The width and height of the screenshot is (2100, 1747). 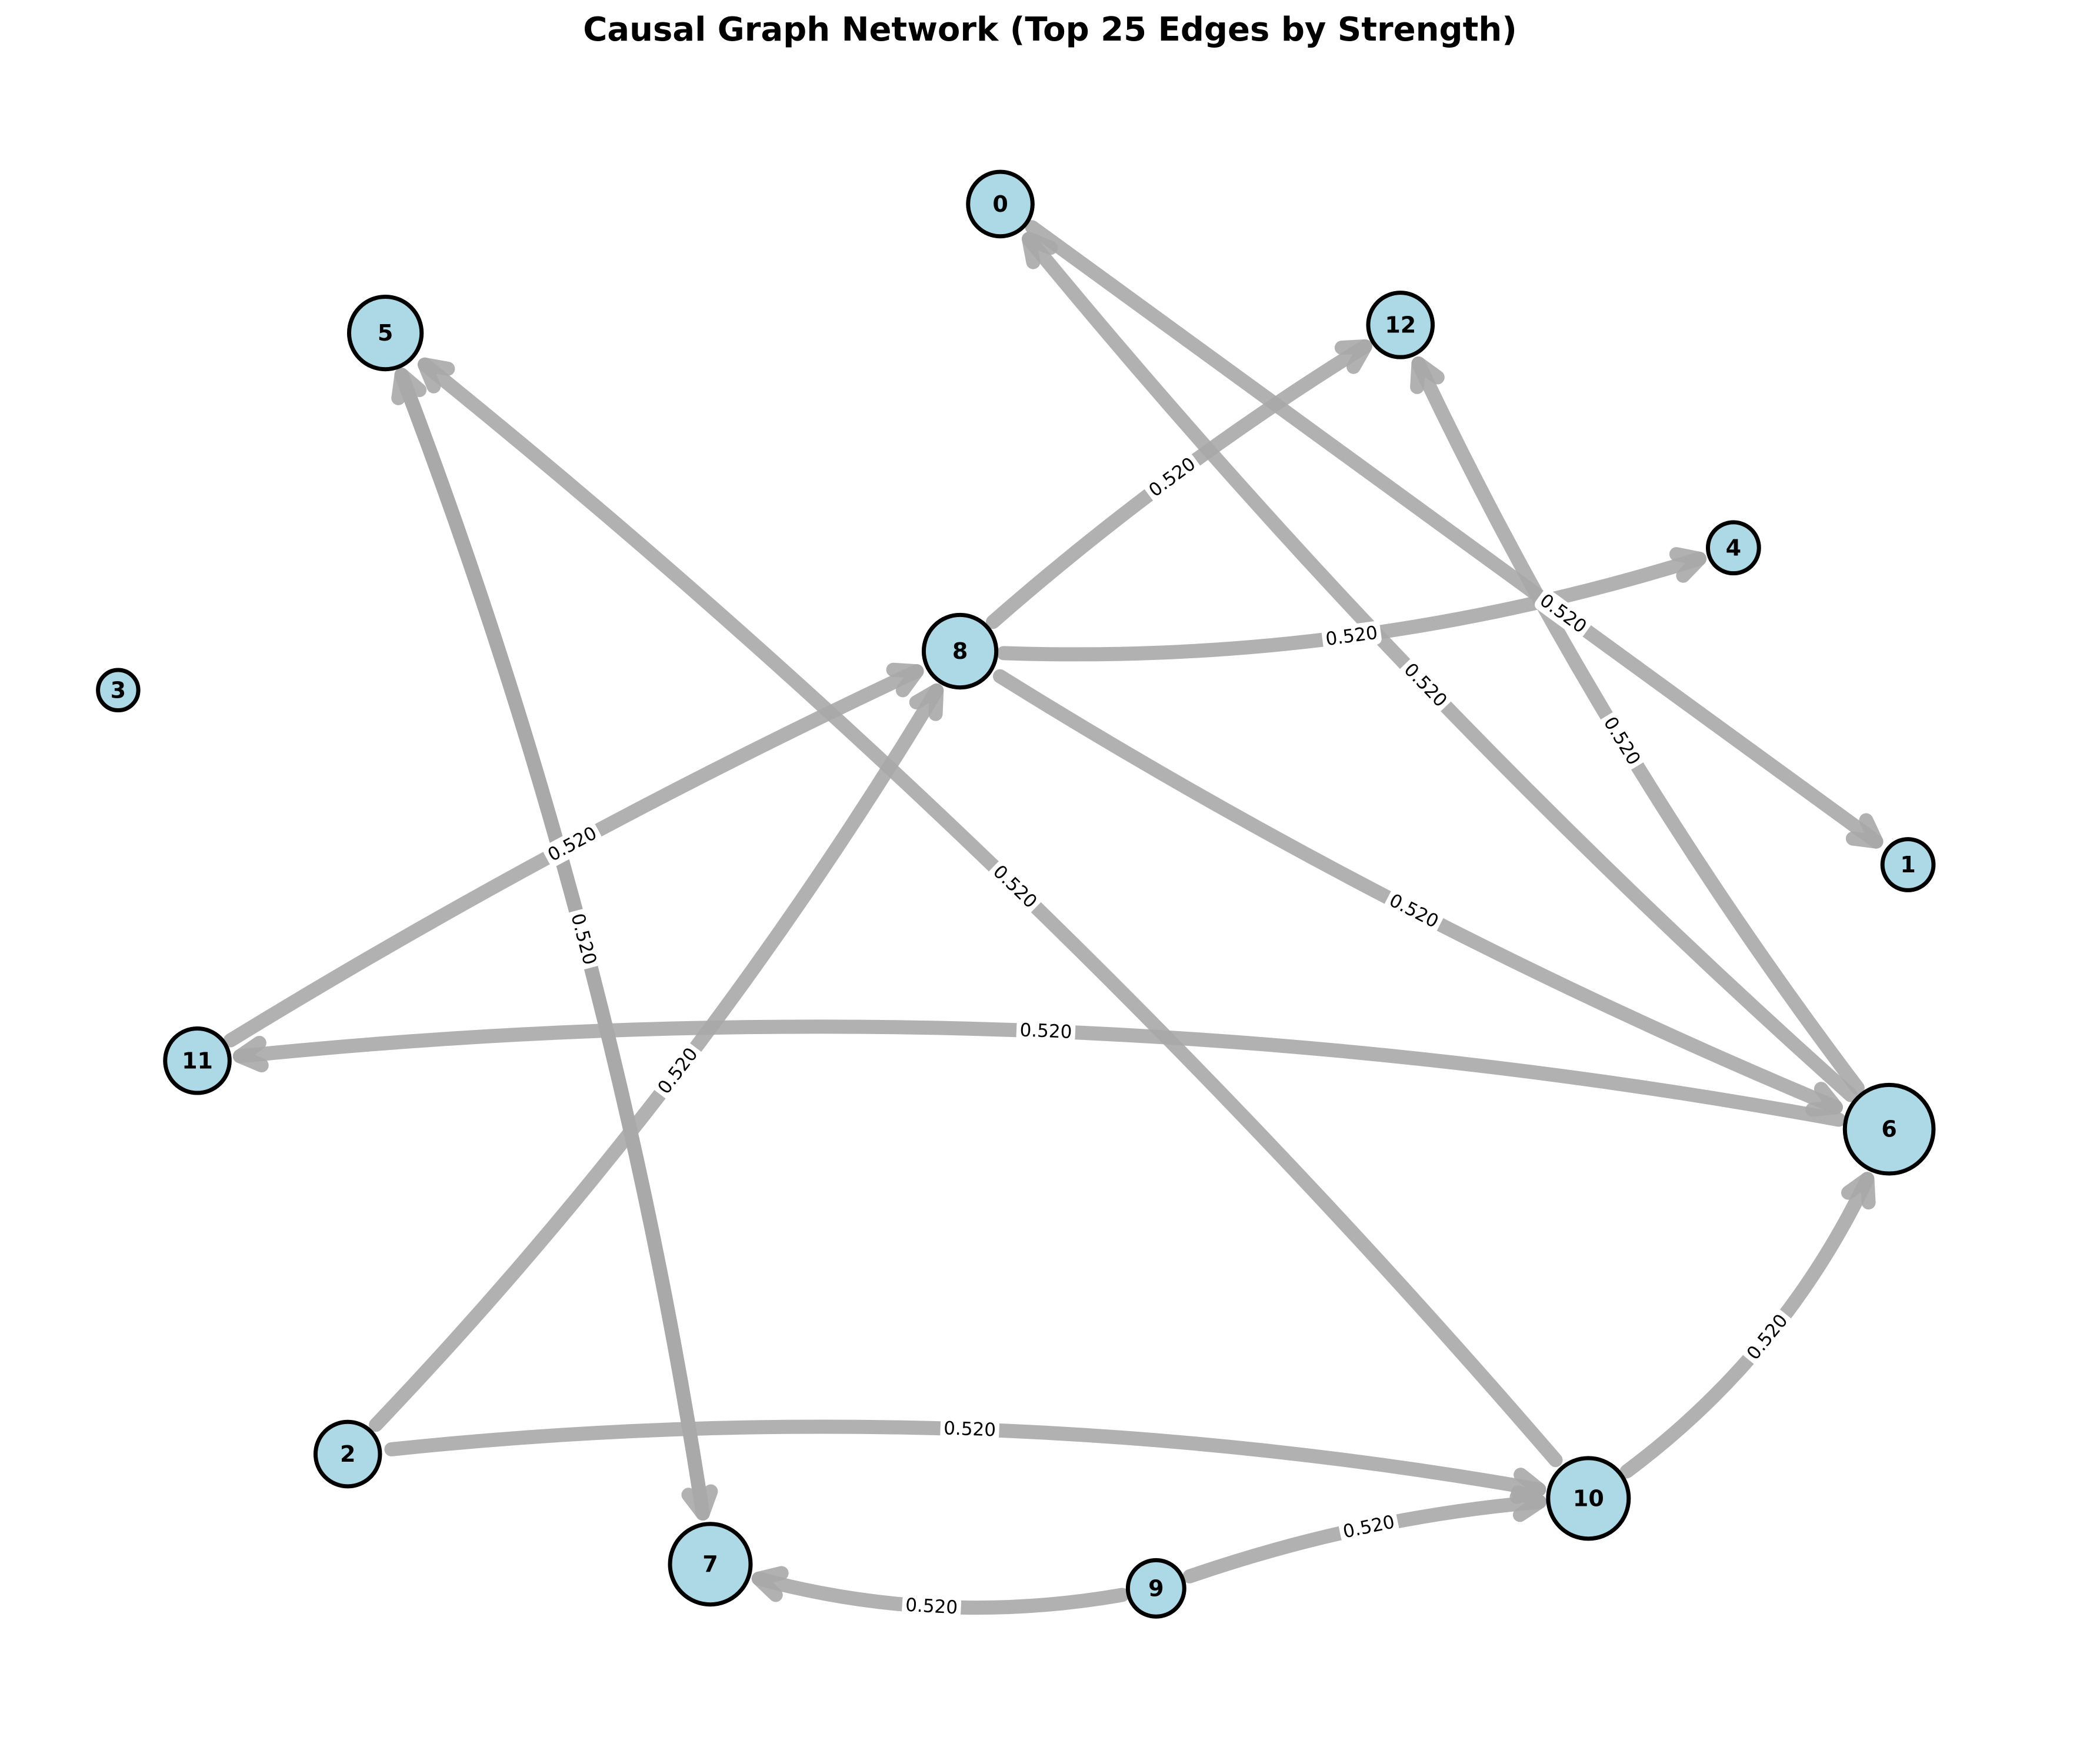 I want to click on node-0-label: 0, so click(x=1000, y=204).